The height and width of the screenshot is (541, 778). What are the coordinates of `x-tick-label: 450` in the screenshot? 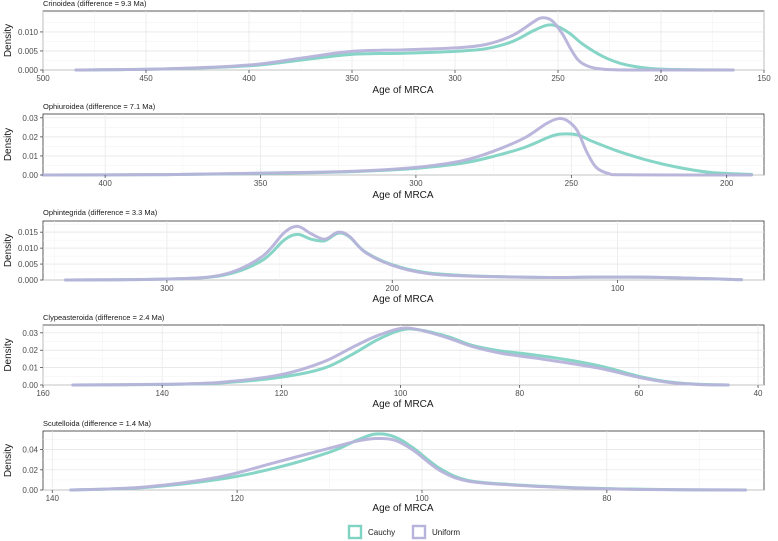 It's located at (146, 78).